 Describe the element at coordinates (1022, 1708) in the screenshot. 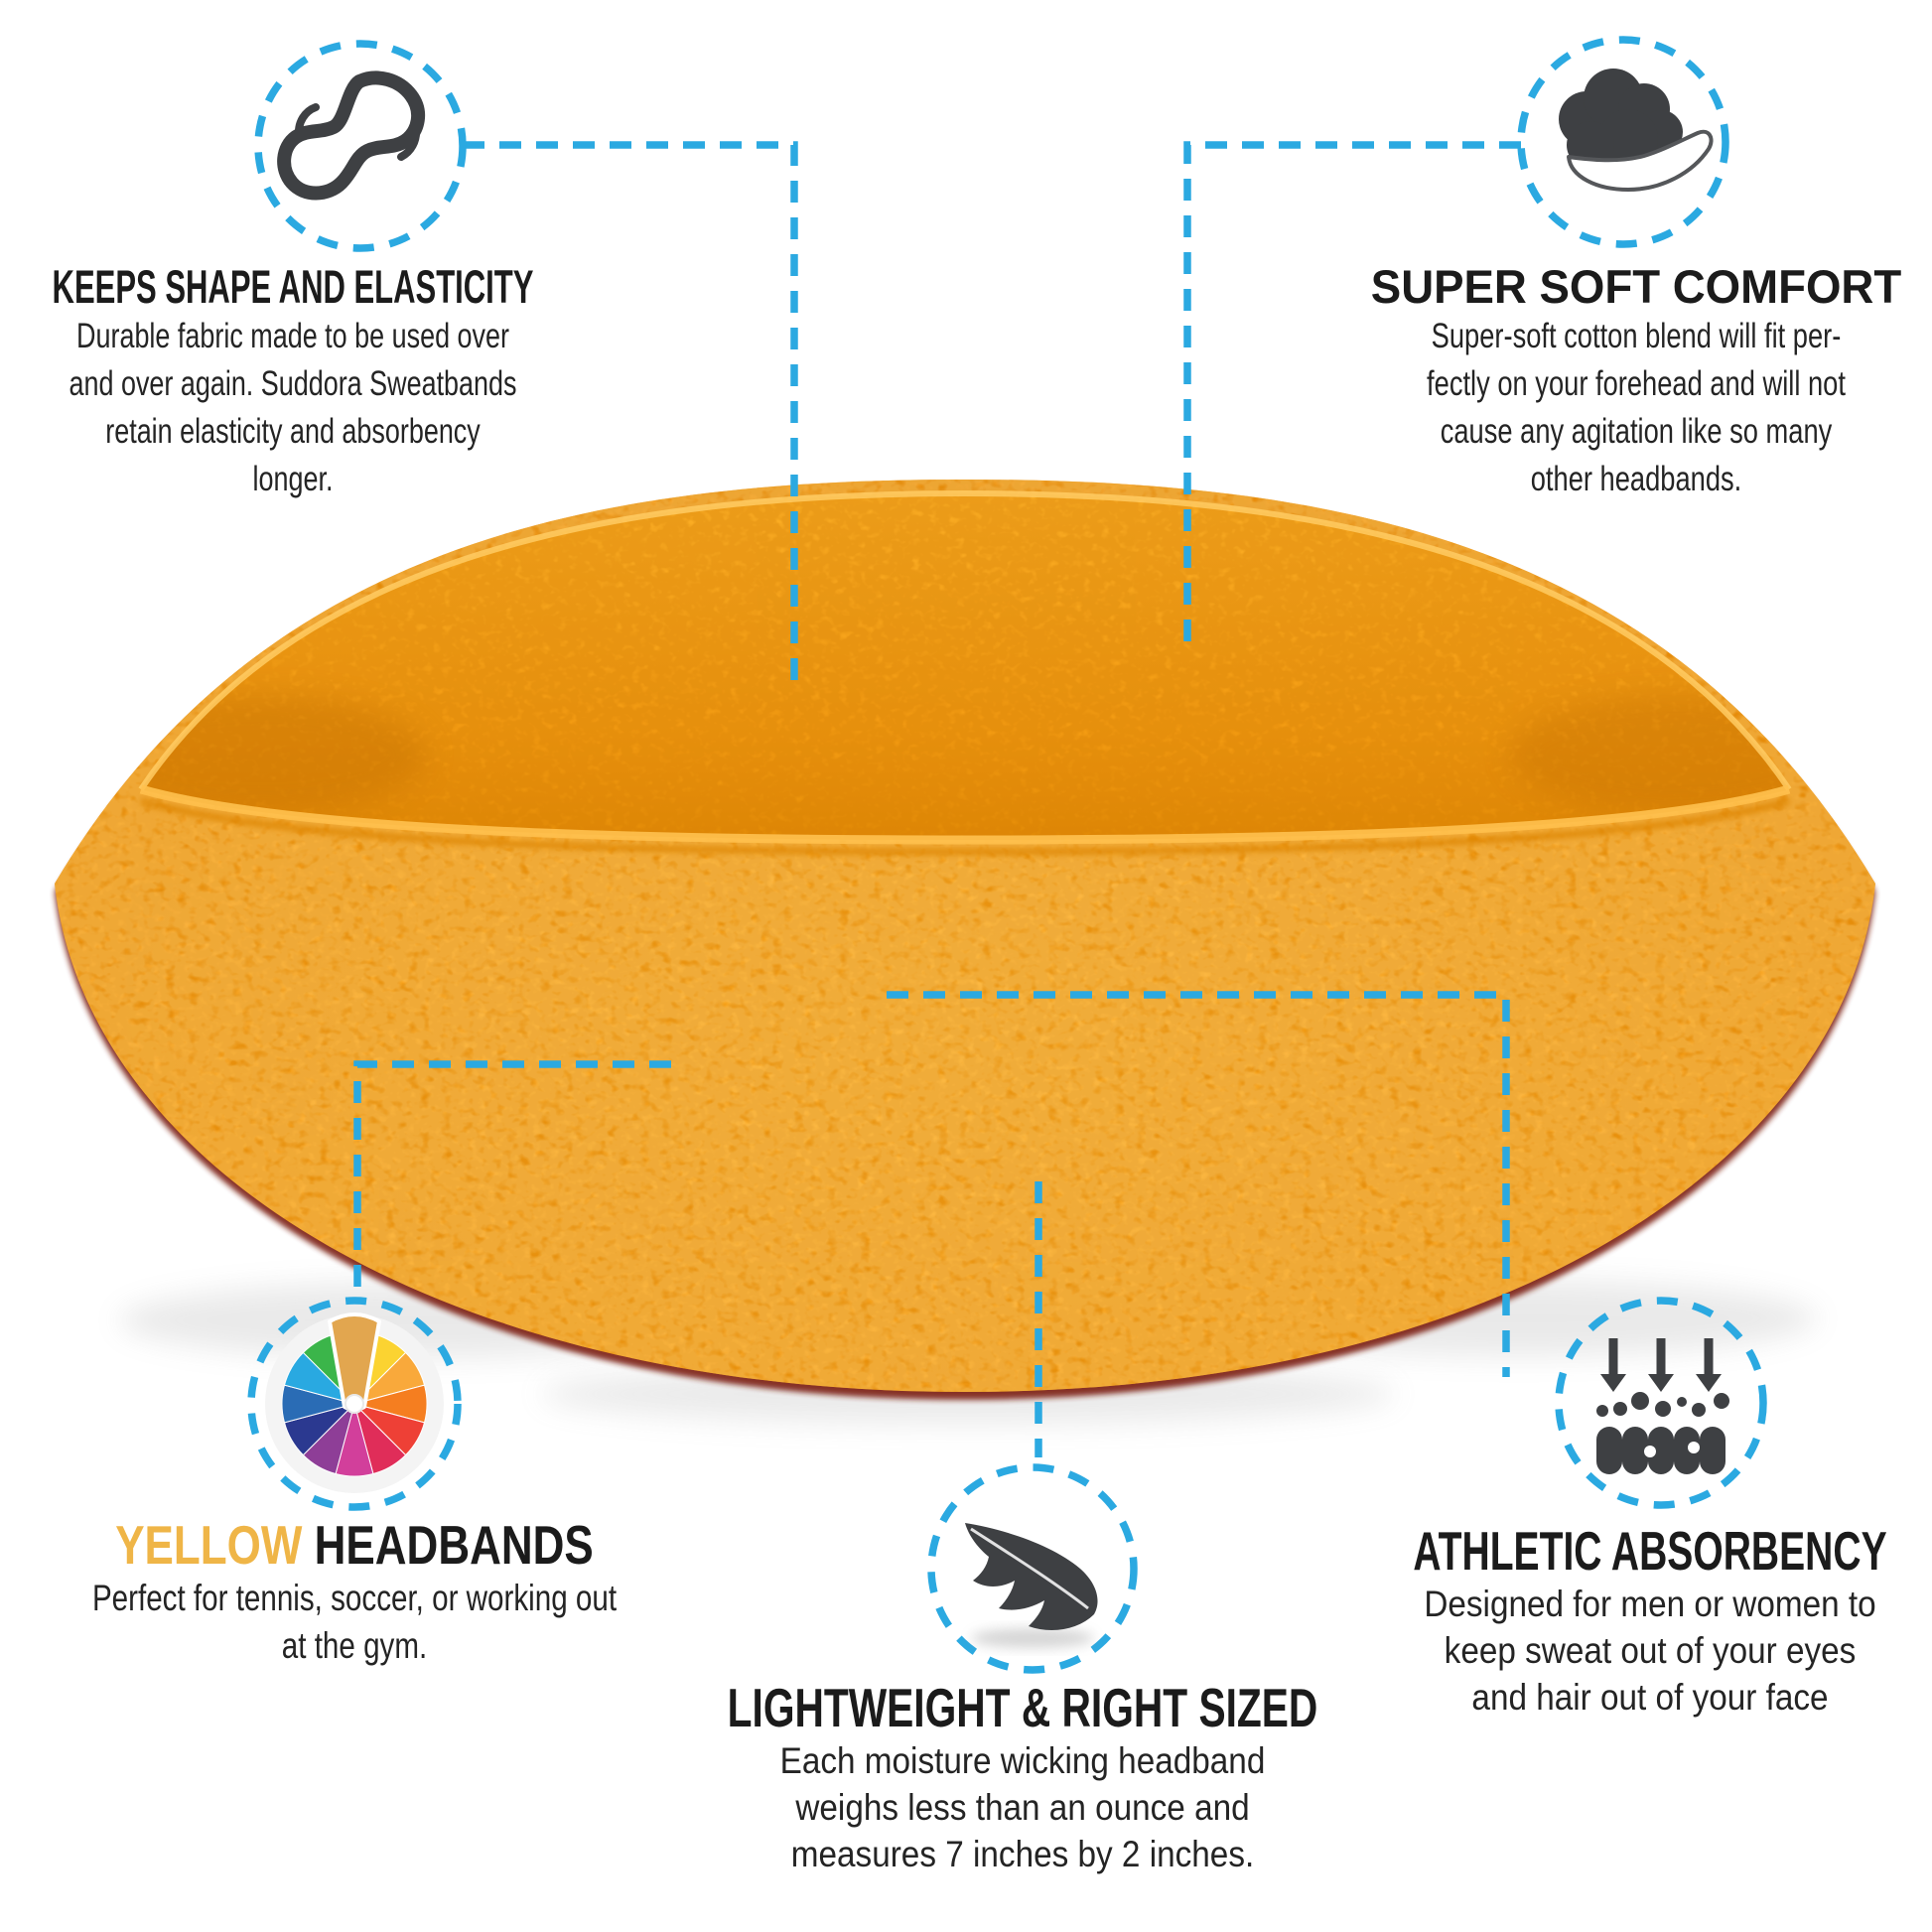

I see `lightweight-heading: LIGHTWEIGHT & RIGHT SIZED` at that location.